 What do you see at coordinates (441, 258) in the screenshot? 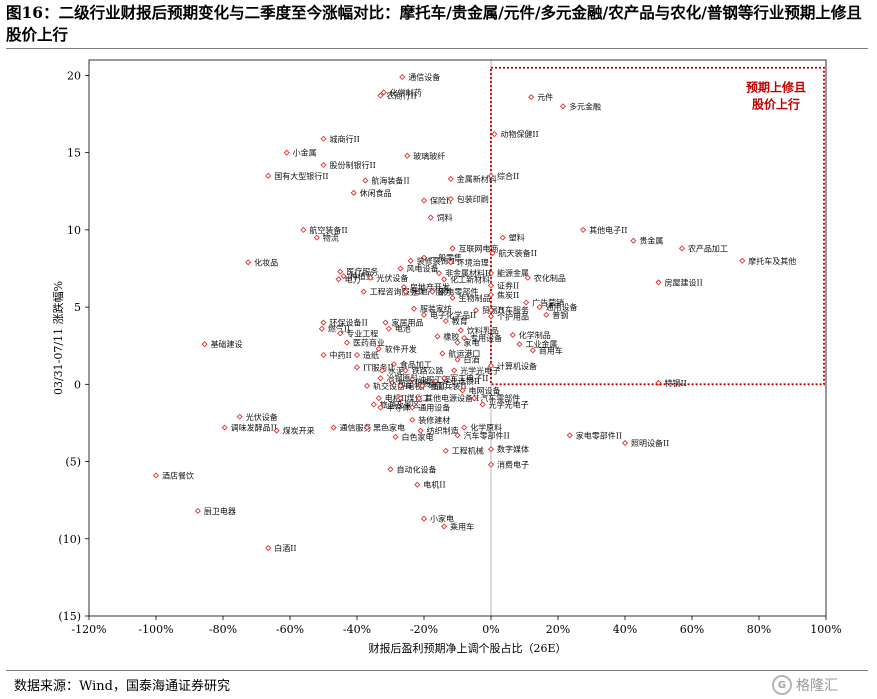
I see `data-point: 一般零售` at bounding box center [441, 258].